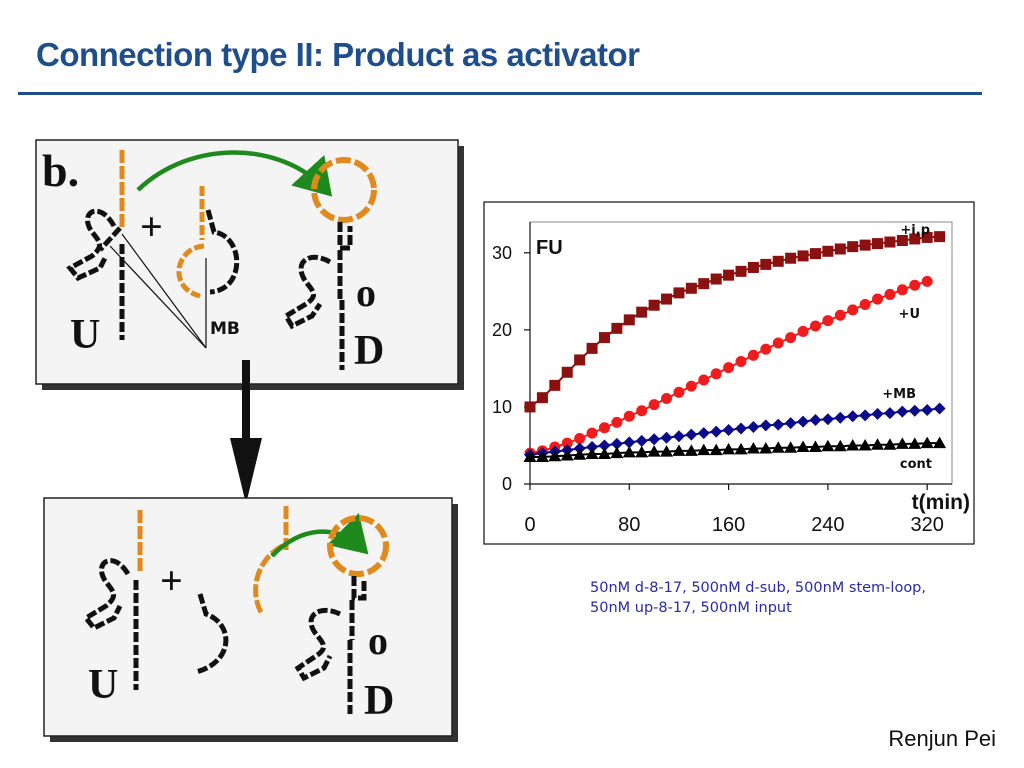 The width and height of the screenshot is (1024, 768). What do you see at coordinates (250, 619) in the screenshot?
I see `bottom-panel: + U o D` at bounding box center [250, 619].